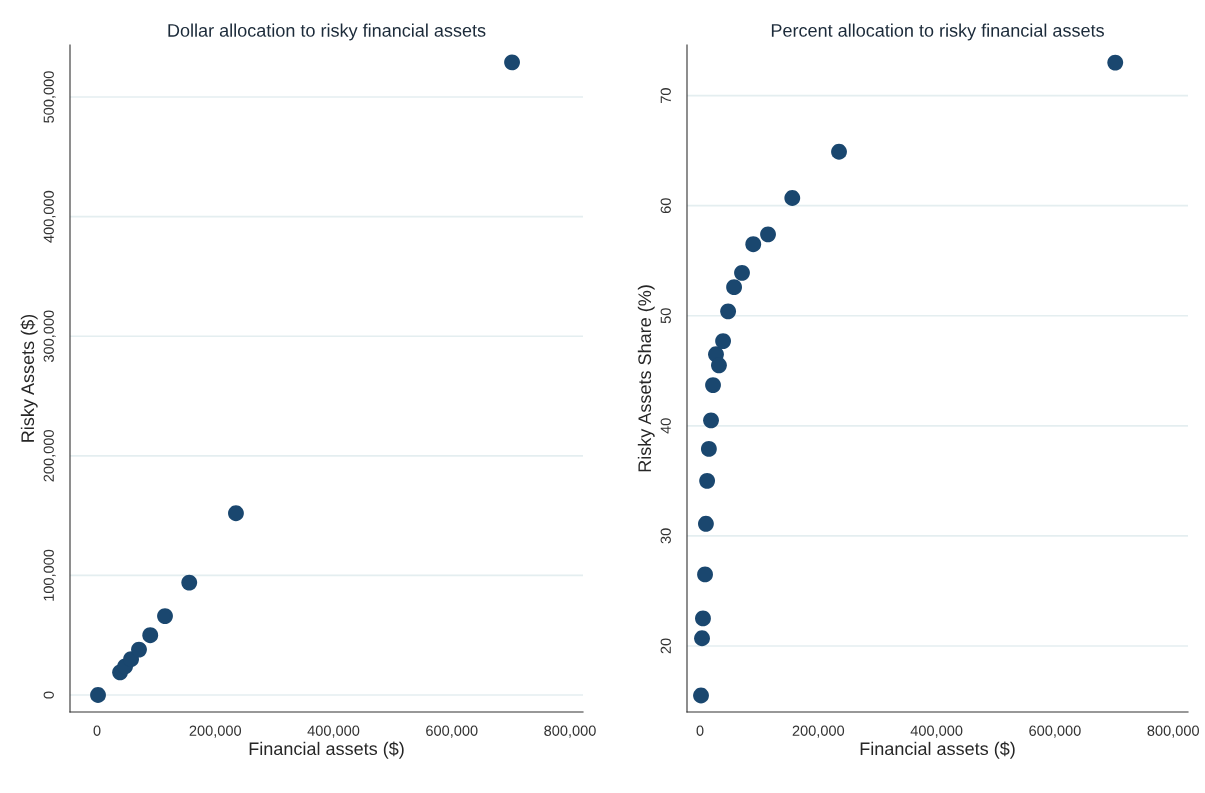 The image size is (1205, 793). Describe the element at coordinates (49, 336) in the screenshot. I see `y-tick-label: 300,000` at that location.